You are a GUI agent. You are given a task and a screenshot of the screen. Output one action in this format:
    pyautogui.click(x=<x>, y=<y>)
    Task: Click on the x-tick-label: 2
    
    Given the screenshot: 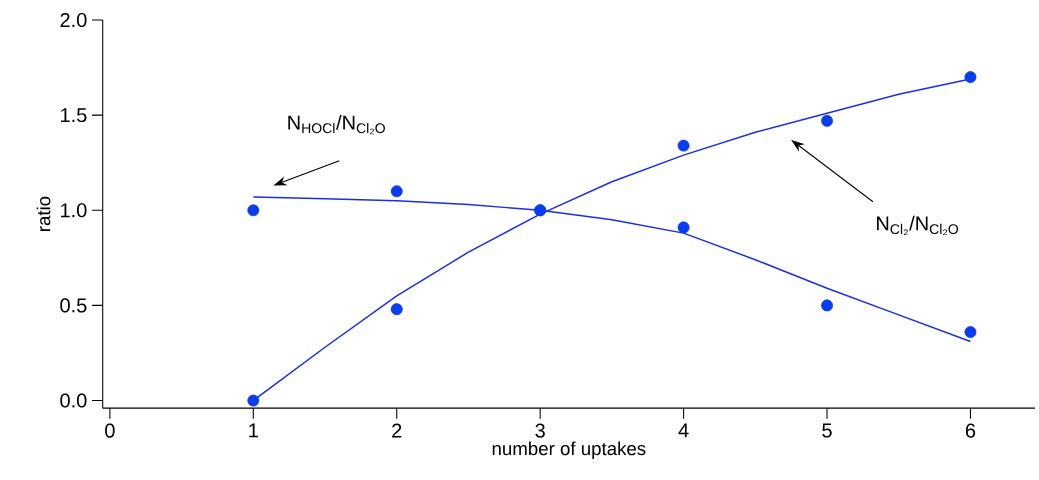 What is the action you would take?
    pyautogui.click(x=397, y=430)
    